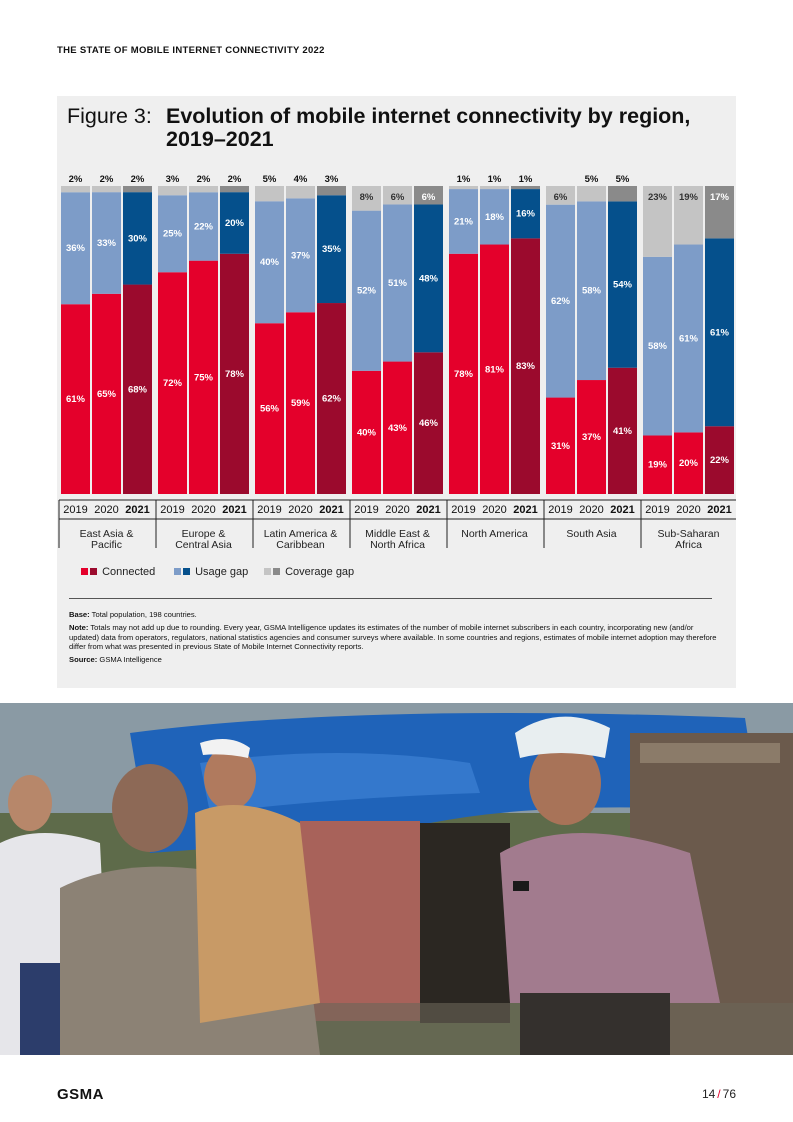 Image resolution: width=793 pixels, height=1122 pixels. I want to click on gsma-logo: GSMA, so click(80, 1094).